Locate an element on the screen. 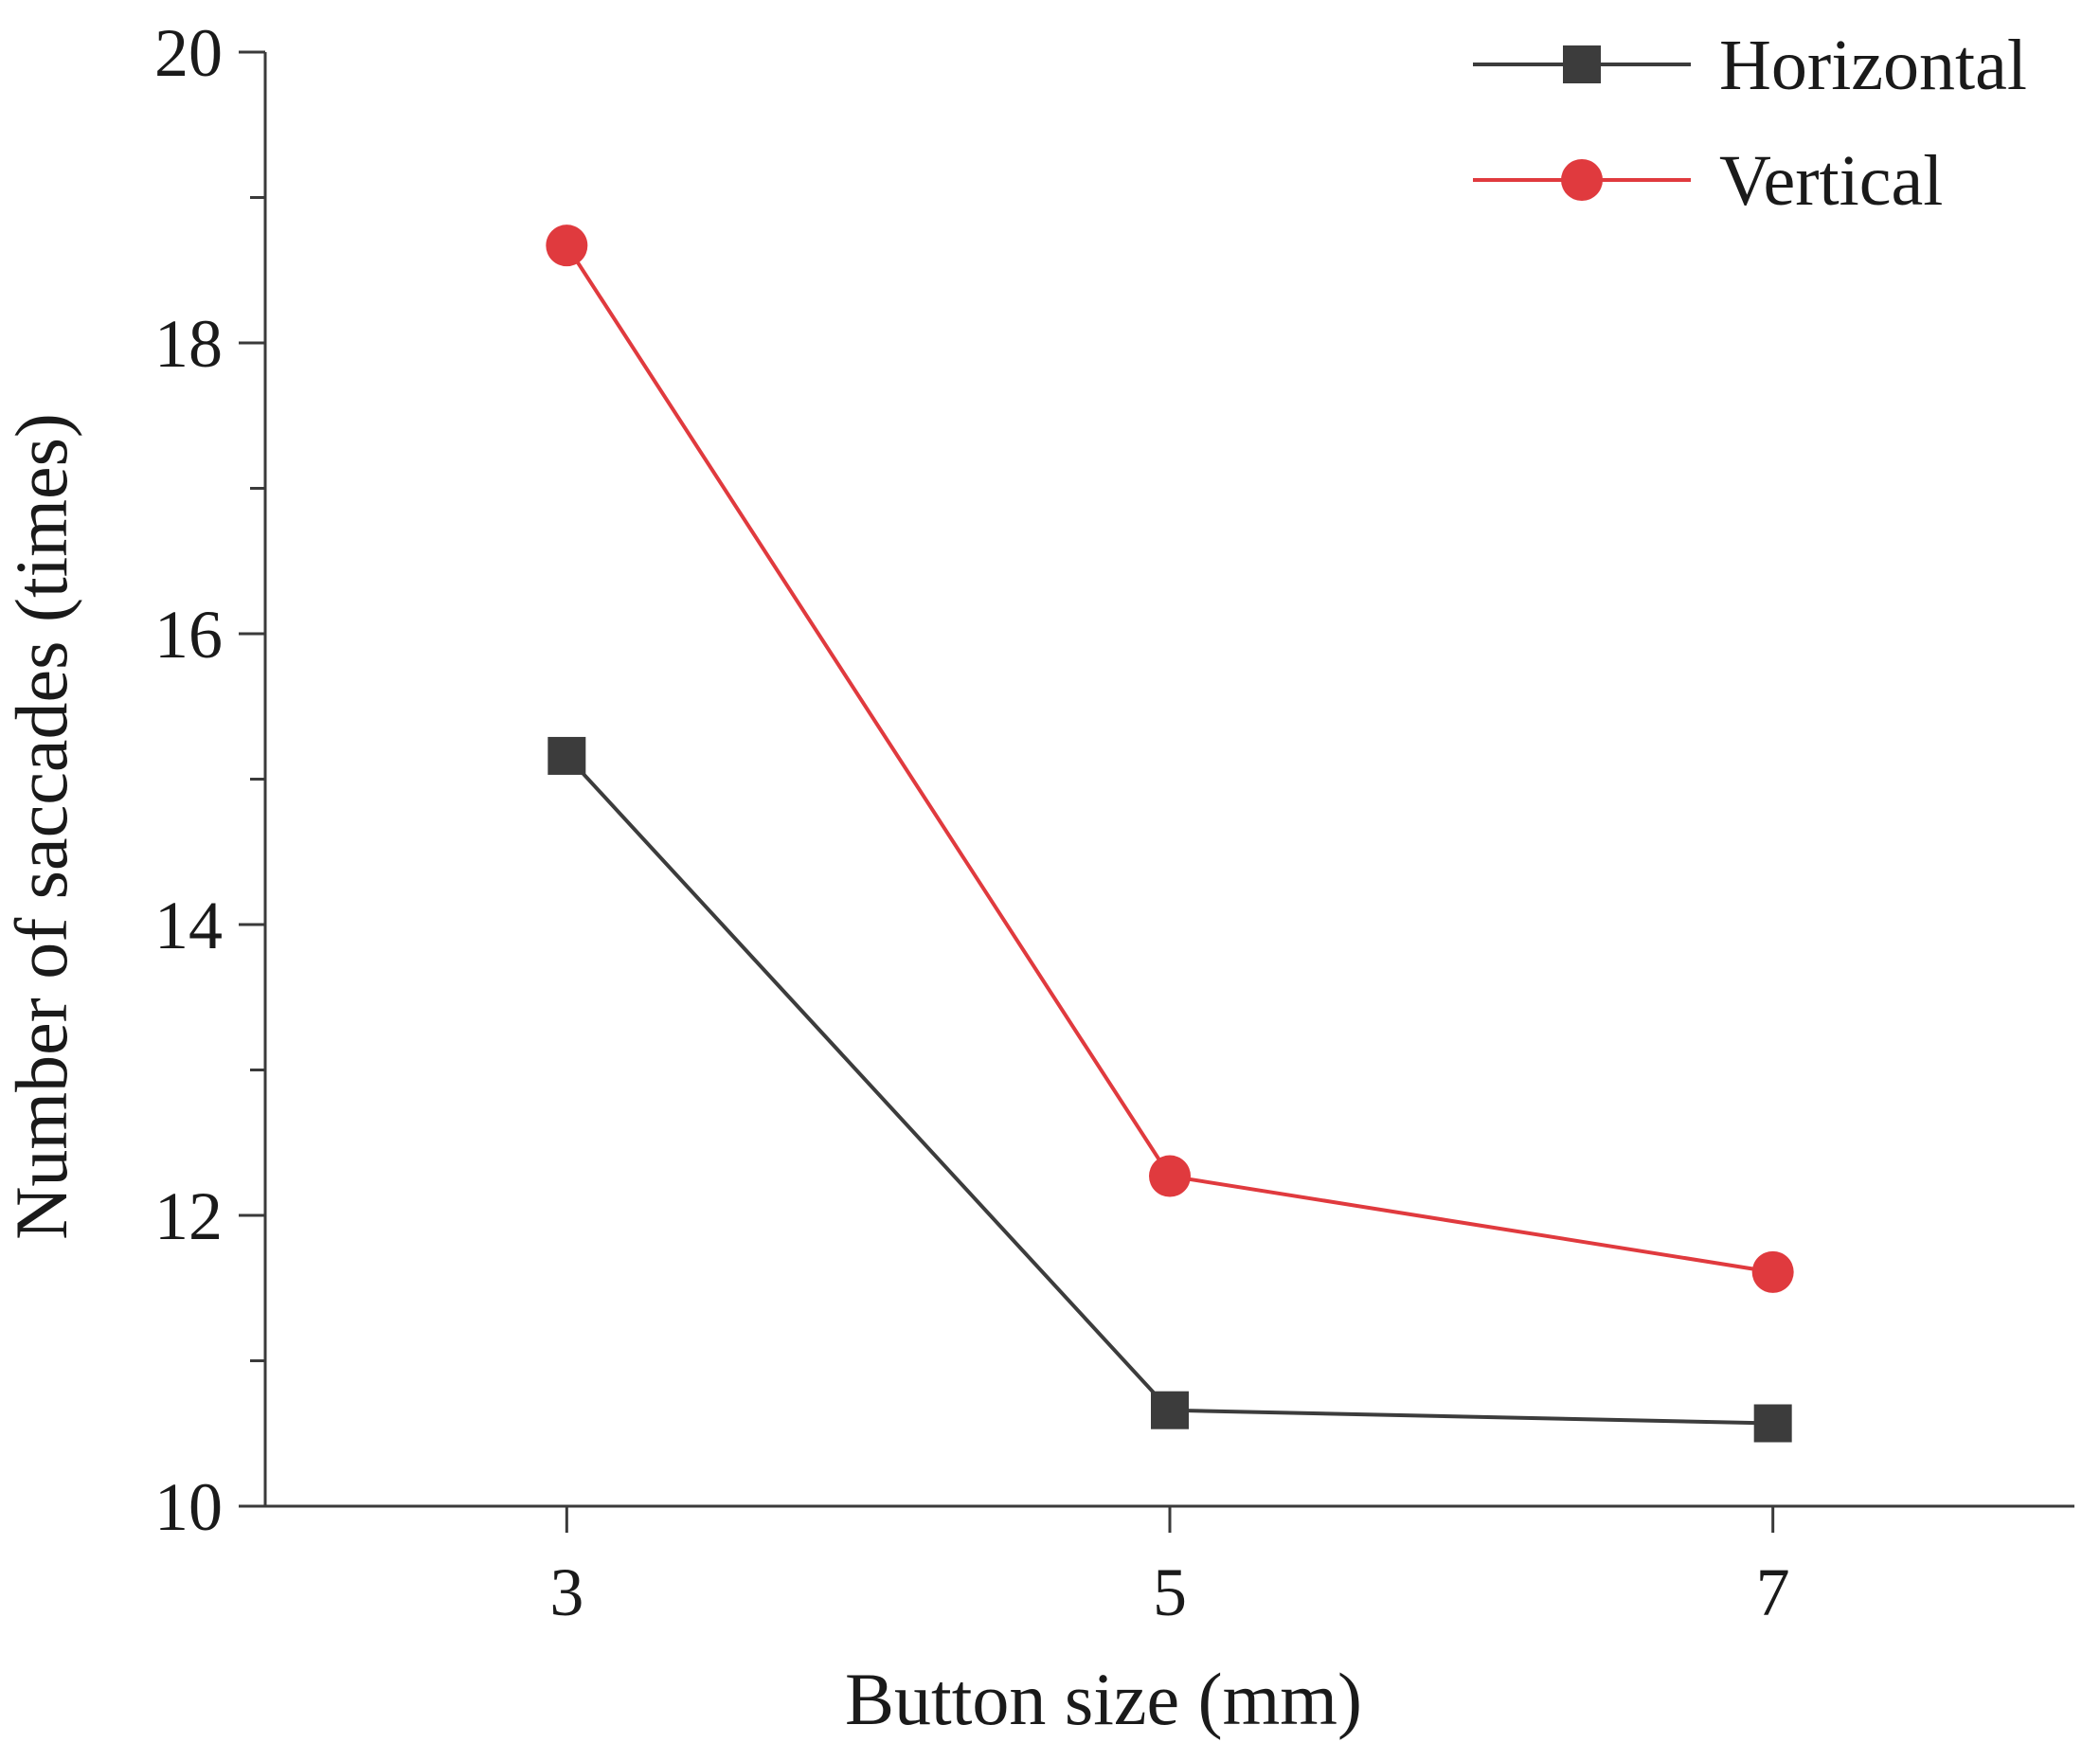 The image size is (2100, 1761). x-tick-label: 7 is located at coordinates (1773, 1592).